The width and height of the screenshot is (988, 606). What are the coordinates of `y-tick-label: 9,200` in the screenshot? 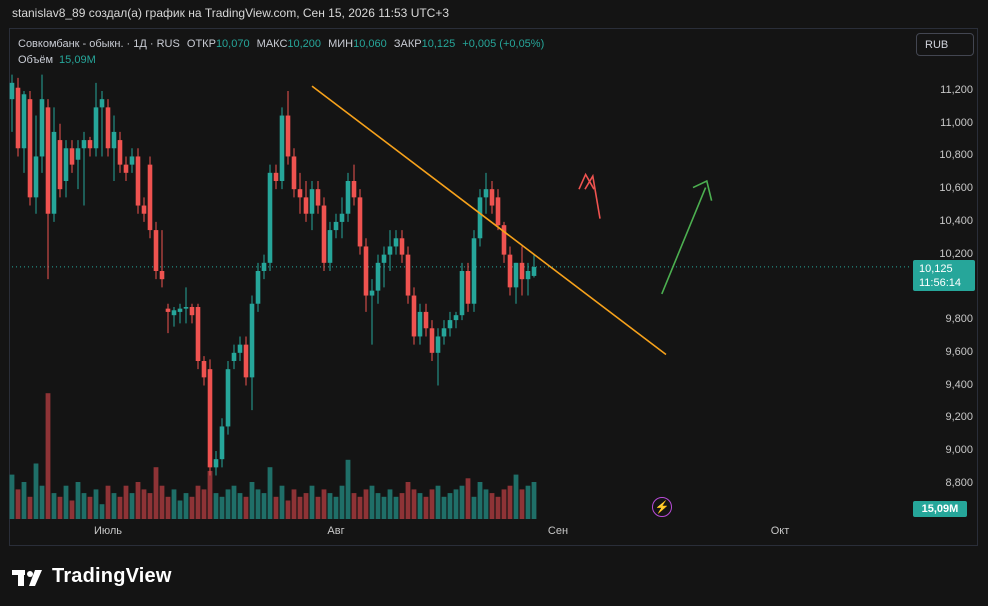 It's located at (959, 417).